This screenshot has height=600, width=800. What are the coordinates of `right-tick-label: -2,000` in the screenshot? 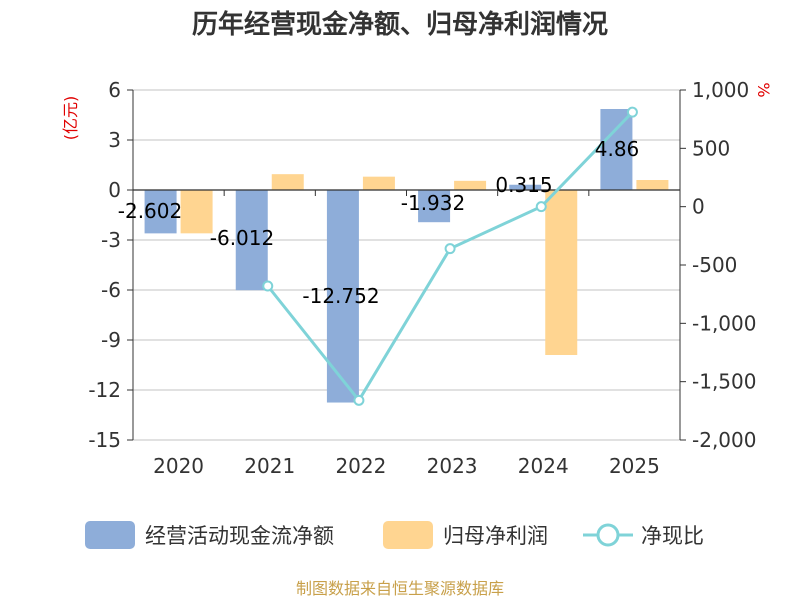 It's located at (724, 440).